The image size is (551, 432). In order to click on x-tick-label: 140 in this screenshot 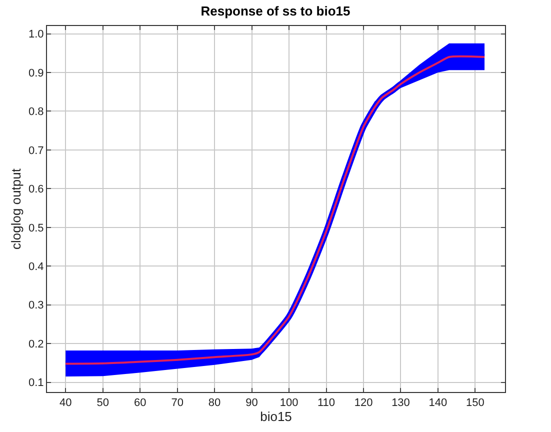, I will do `click(438, 403)`.